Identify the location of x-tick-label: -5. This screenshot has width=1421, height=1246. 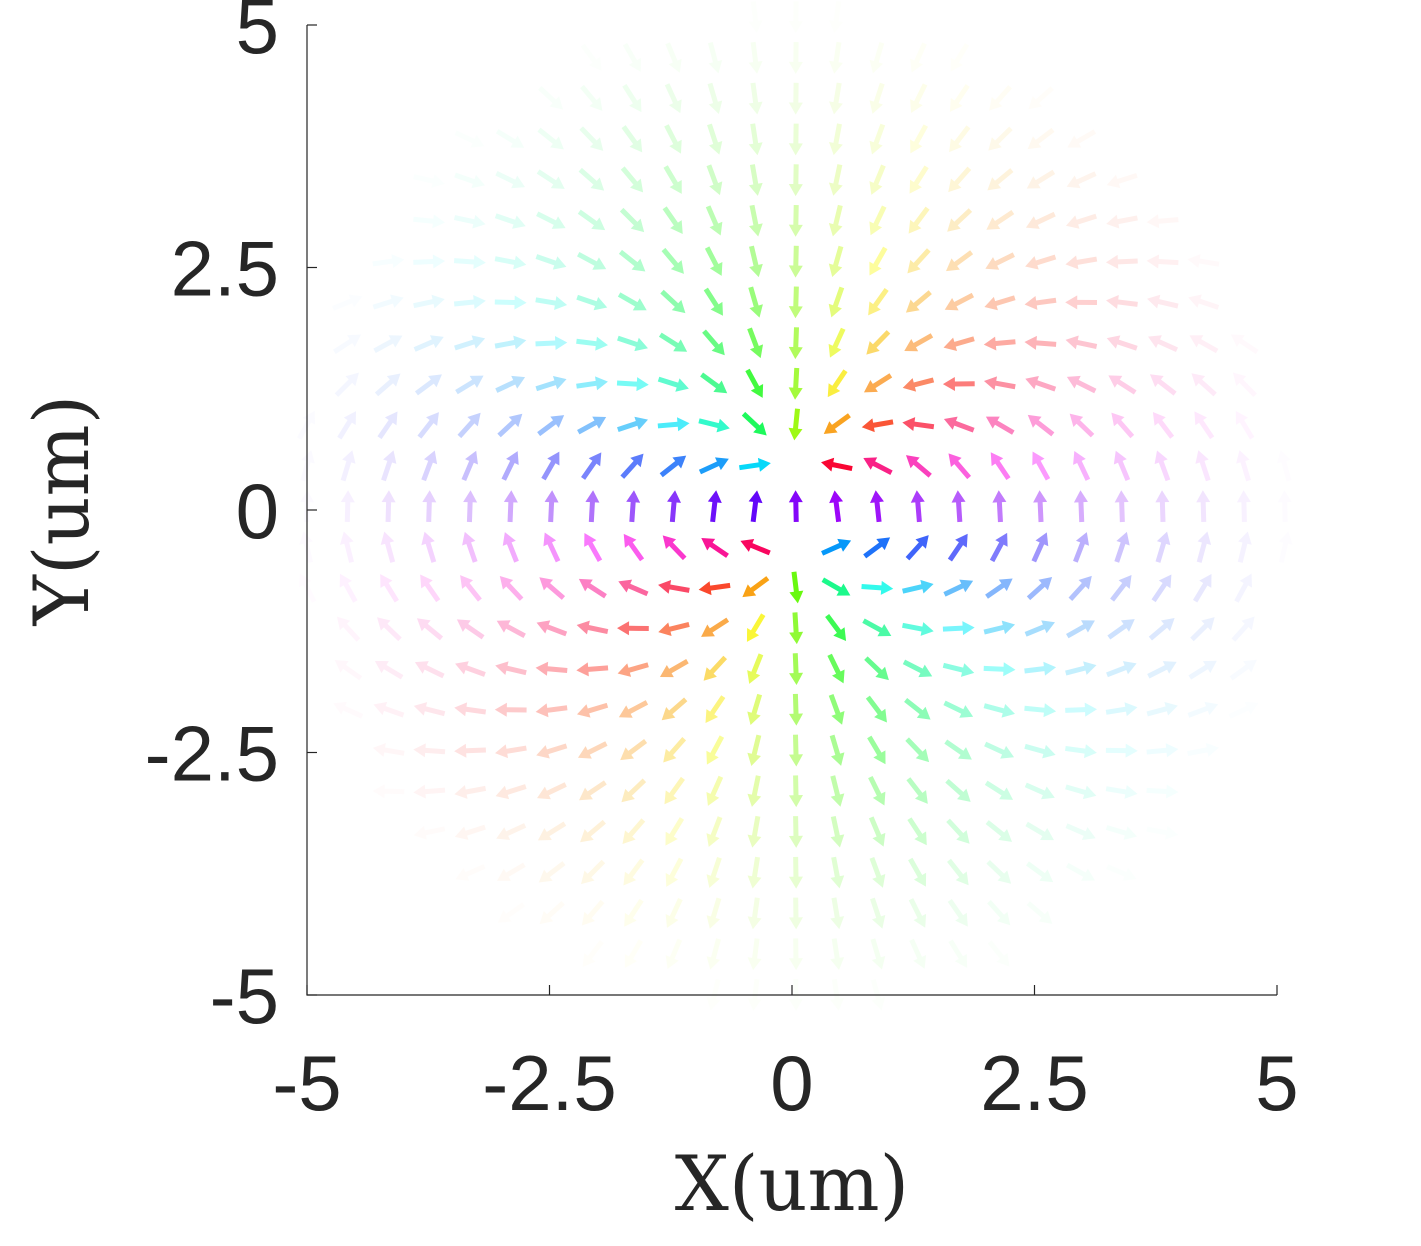
(306, 1083).